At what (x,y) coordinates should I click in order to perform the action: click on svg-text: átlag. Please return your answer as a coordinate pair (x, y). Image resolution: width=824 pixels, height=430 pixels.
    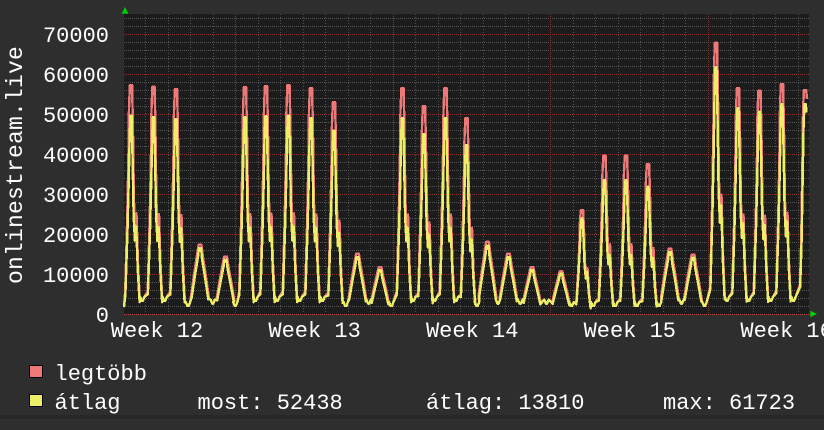
    Looking at the image, I should click on (88, 403).